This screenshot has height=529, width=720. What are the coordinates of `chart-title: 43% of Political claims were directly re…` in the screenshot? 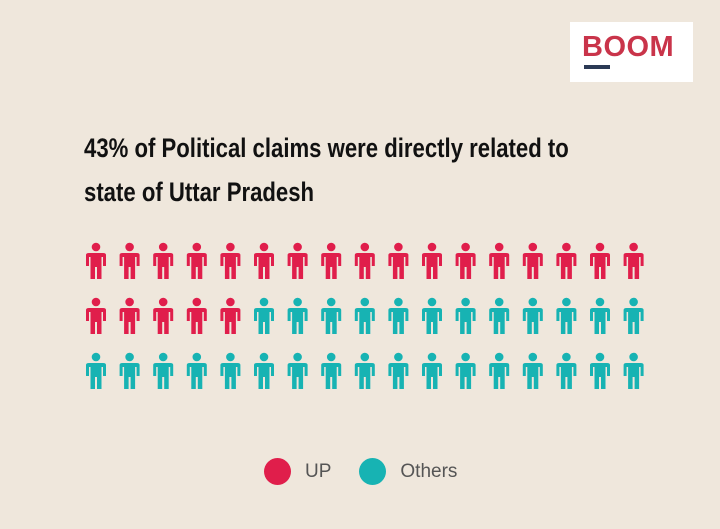 It's located at (379, 170).